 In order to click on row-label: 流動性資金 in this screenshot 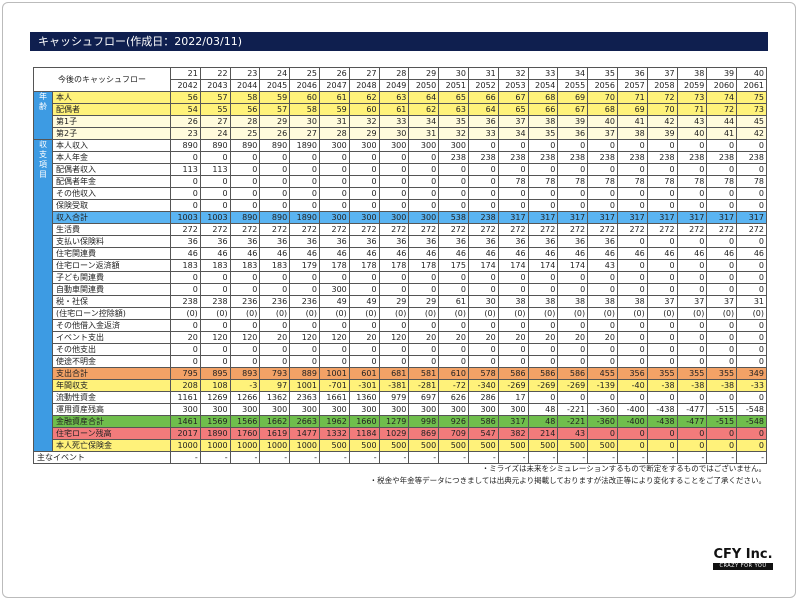, I will do `click(111, 397)`.